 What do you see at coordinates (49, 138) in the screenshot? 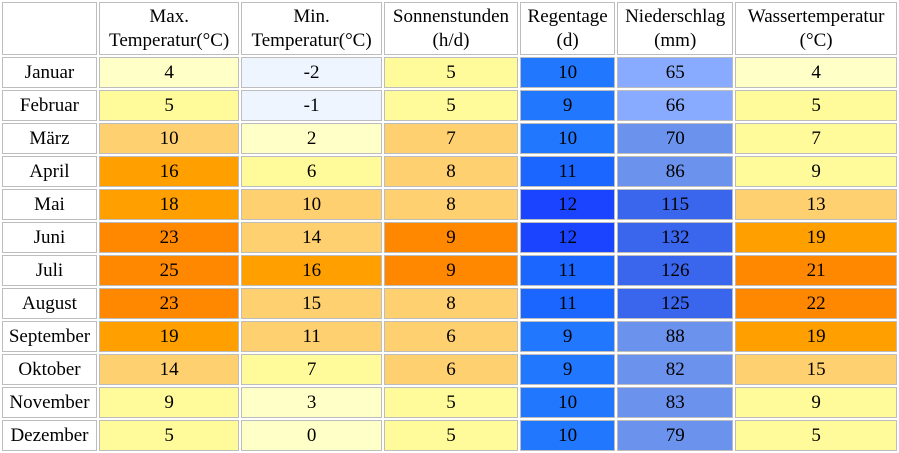
I see `month-cell: März` at bounding box center [49, 138].